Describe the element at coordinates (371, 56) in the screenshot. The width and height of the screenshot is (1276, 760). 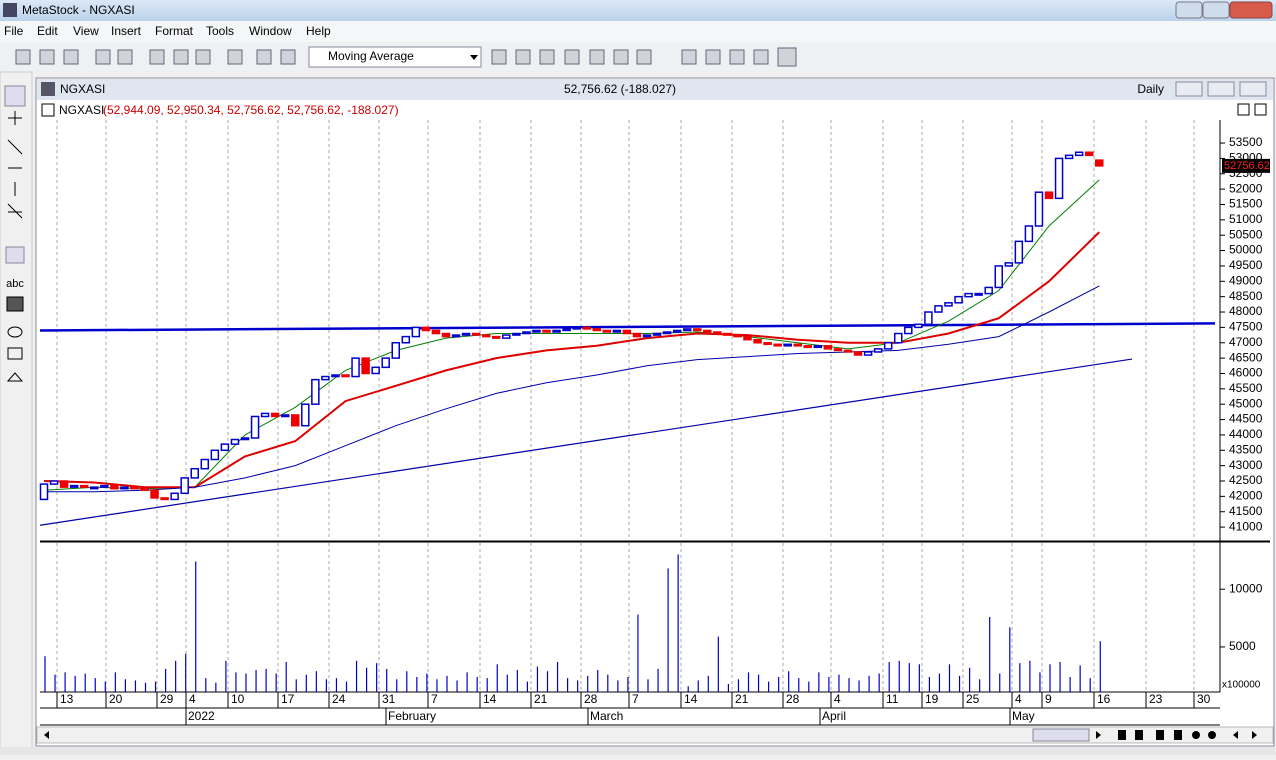
I see `indicator-name: Moving Average` at that location.